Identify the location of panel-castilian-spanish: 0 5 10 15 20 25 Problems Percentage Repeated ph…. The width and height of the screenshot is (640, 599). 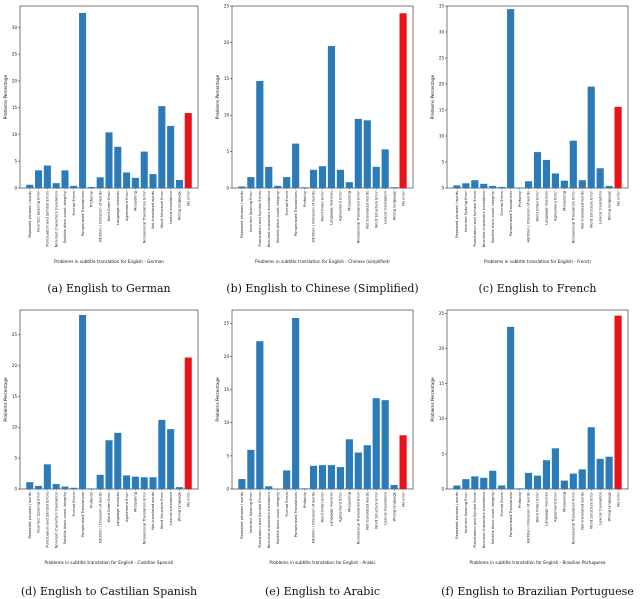
(101, 453).